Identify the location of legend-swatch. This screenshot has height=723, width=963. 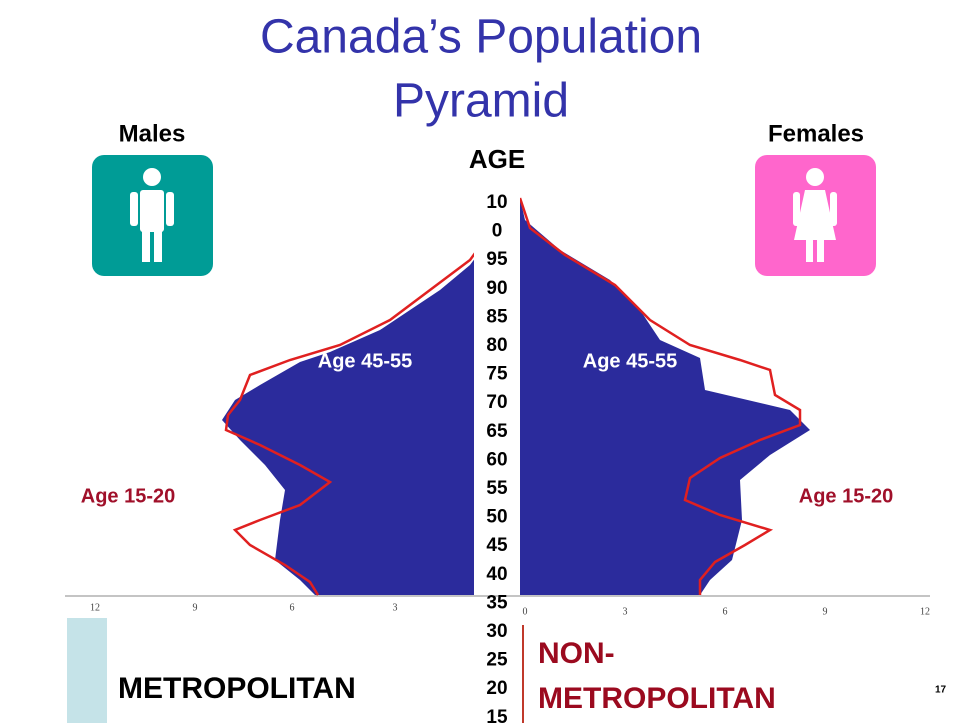
(87, 670).